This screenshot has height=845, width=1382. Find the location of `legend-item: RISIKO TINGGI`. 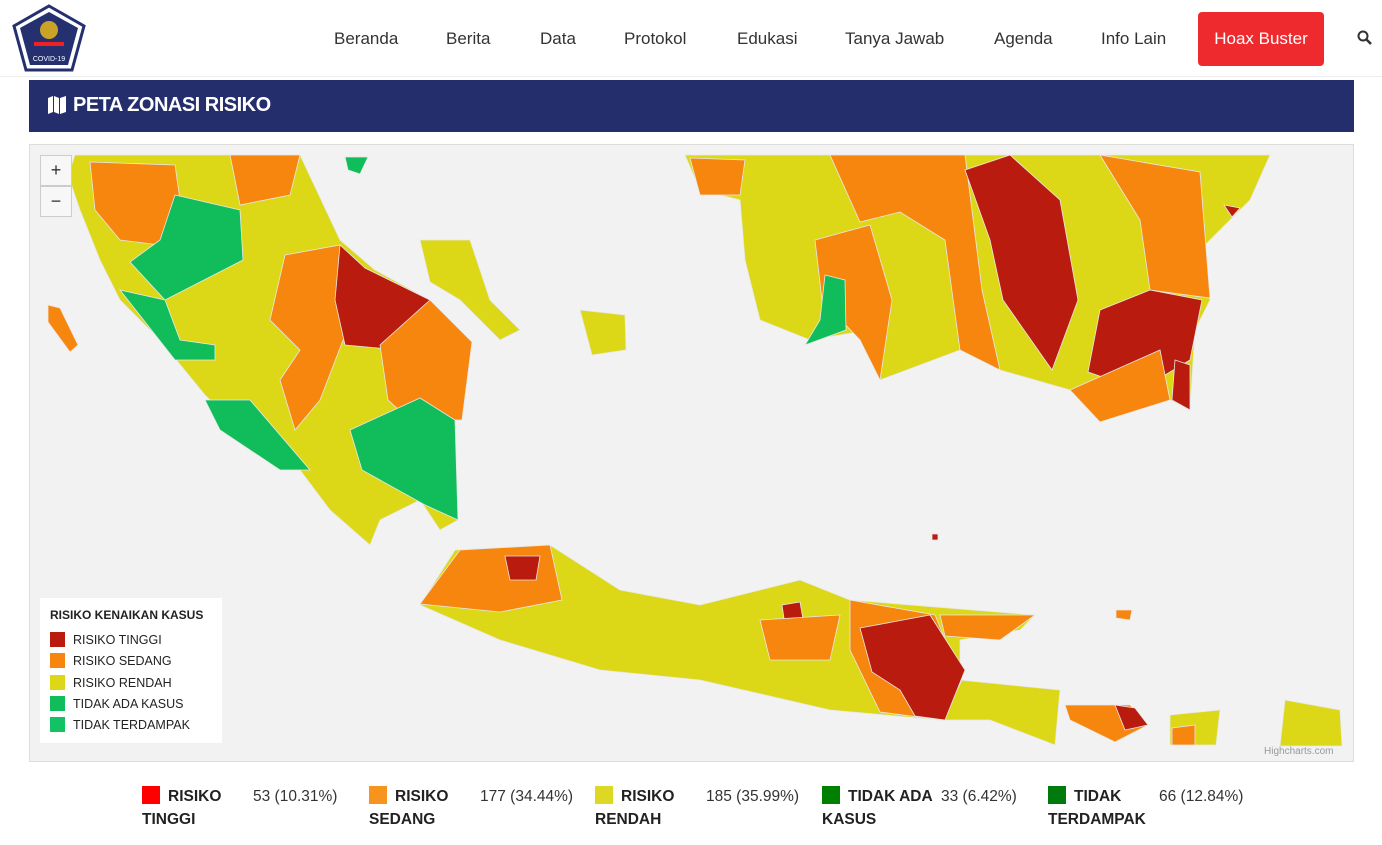

legend-item: RISIKO TINGGI is located at coordinates (106, 639).